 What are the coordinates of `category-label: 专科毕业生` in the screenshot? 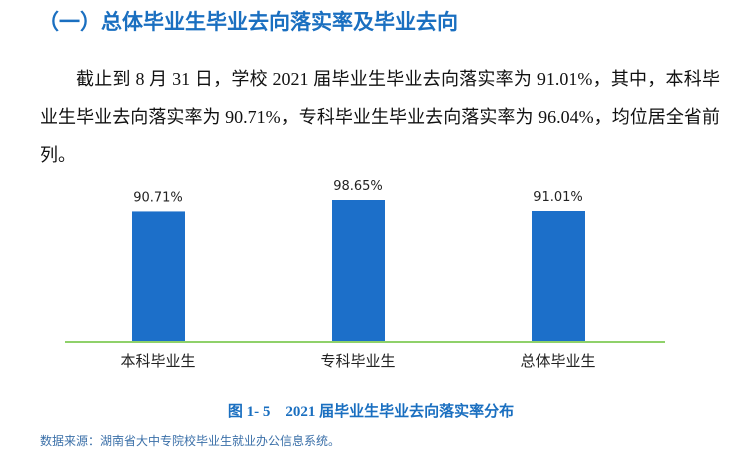 It's located at (357, 361).